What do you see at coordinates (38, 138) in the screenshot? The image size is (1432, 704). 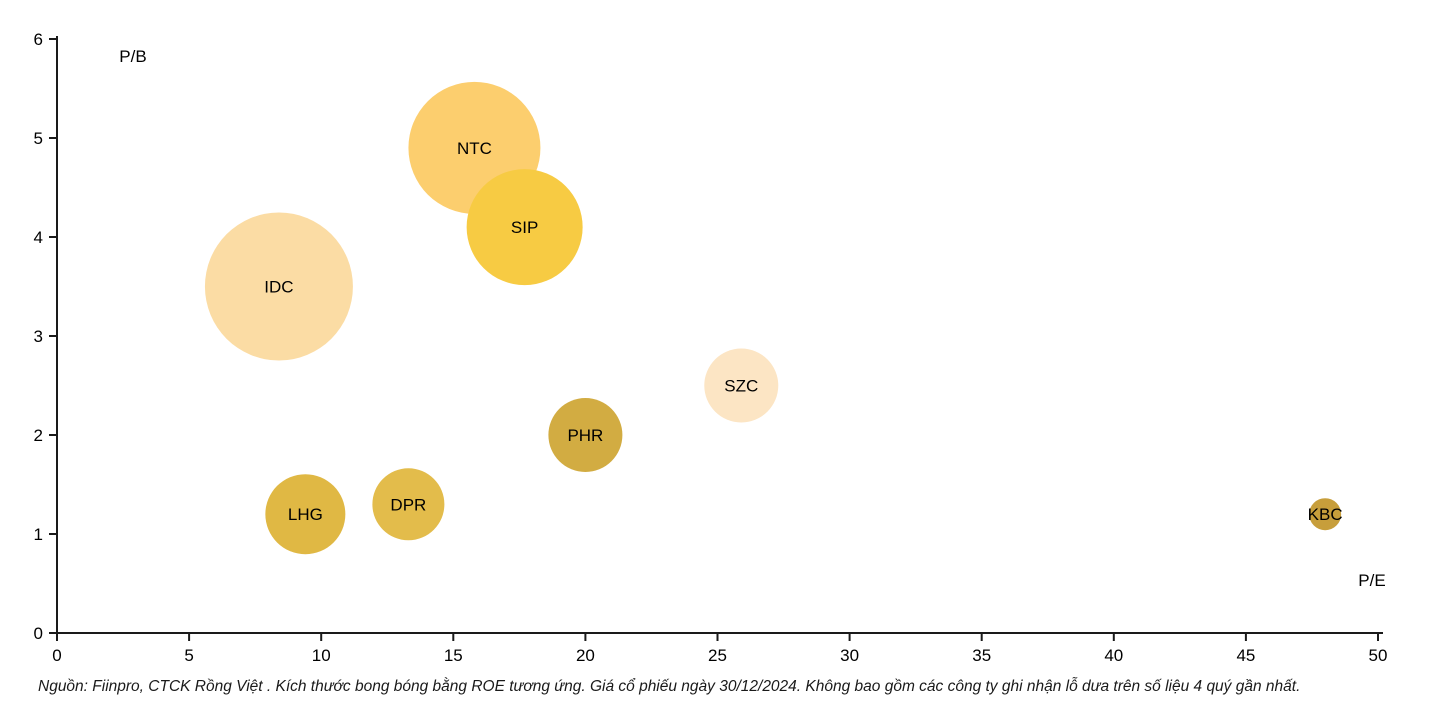 I see `y-tick-label: 5` at bounding box center [38, 138].